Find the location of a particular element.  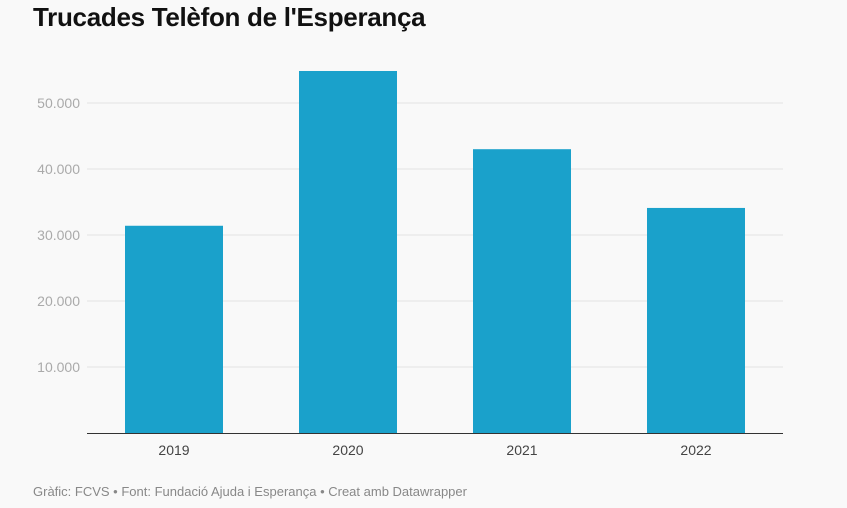

x-tick-label: 2019 is located at coordinates (173, 450).